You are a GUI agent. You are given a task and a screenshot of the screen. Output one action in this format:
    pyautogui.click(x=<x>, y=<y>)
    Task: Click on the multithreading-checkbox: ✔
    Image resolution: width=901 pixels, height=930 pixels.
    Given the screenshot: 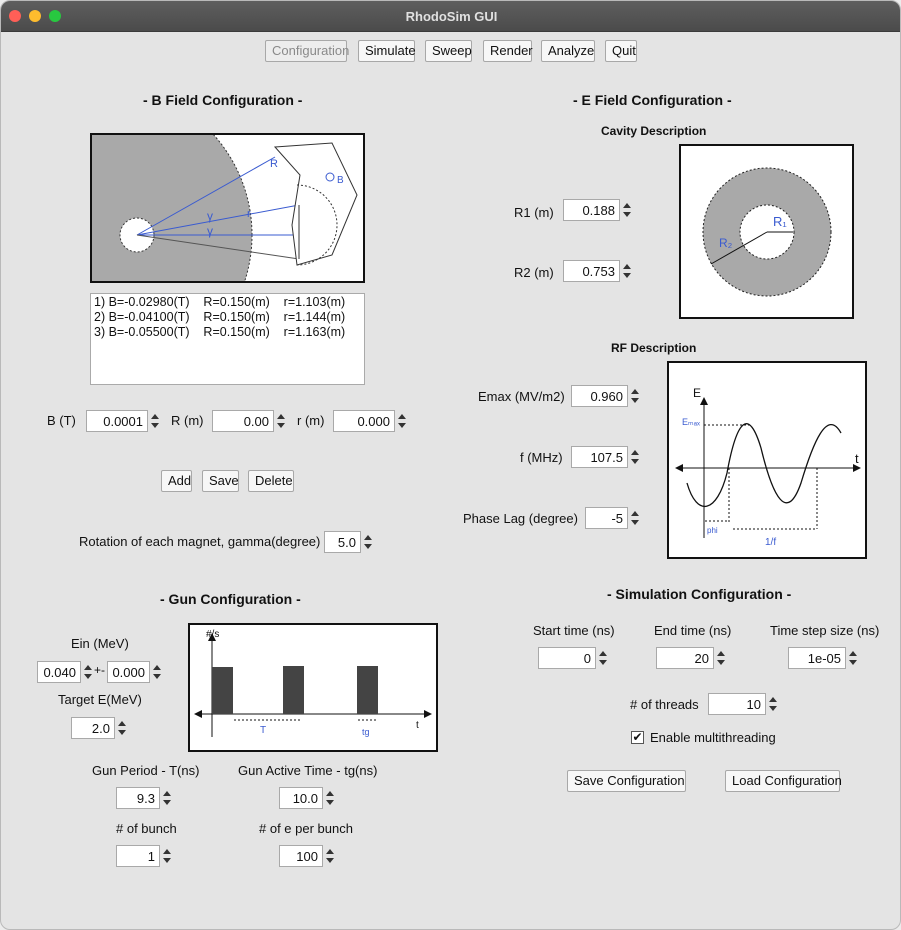 What is the action you would take?
    pyautogui.click(x=637, y=737)
    